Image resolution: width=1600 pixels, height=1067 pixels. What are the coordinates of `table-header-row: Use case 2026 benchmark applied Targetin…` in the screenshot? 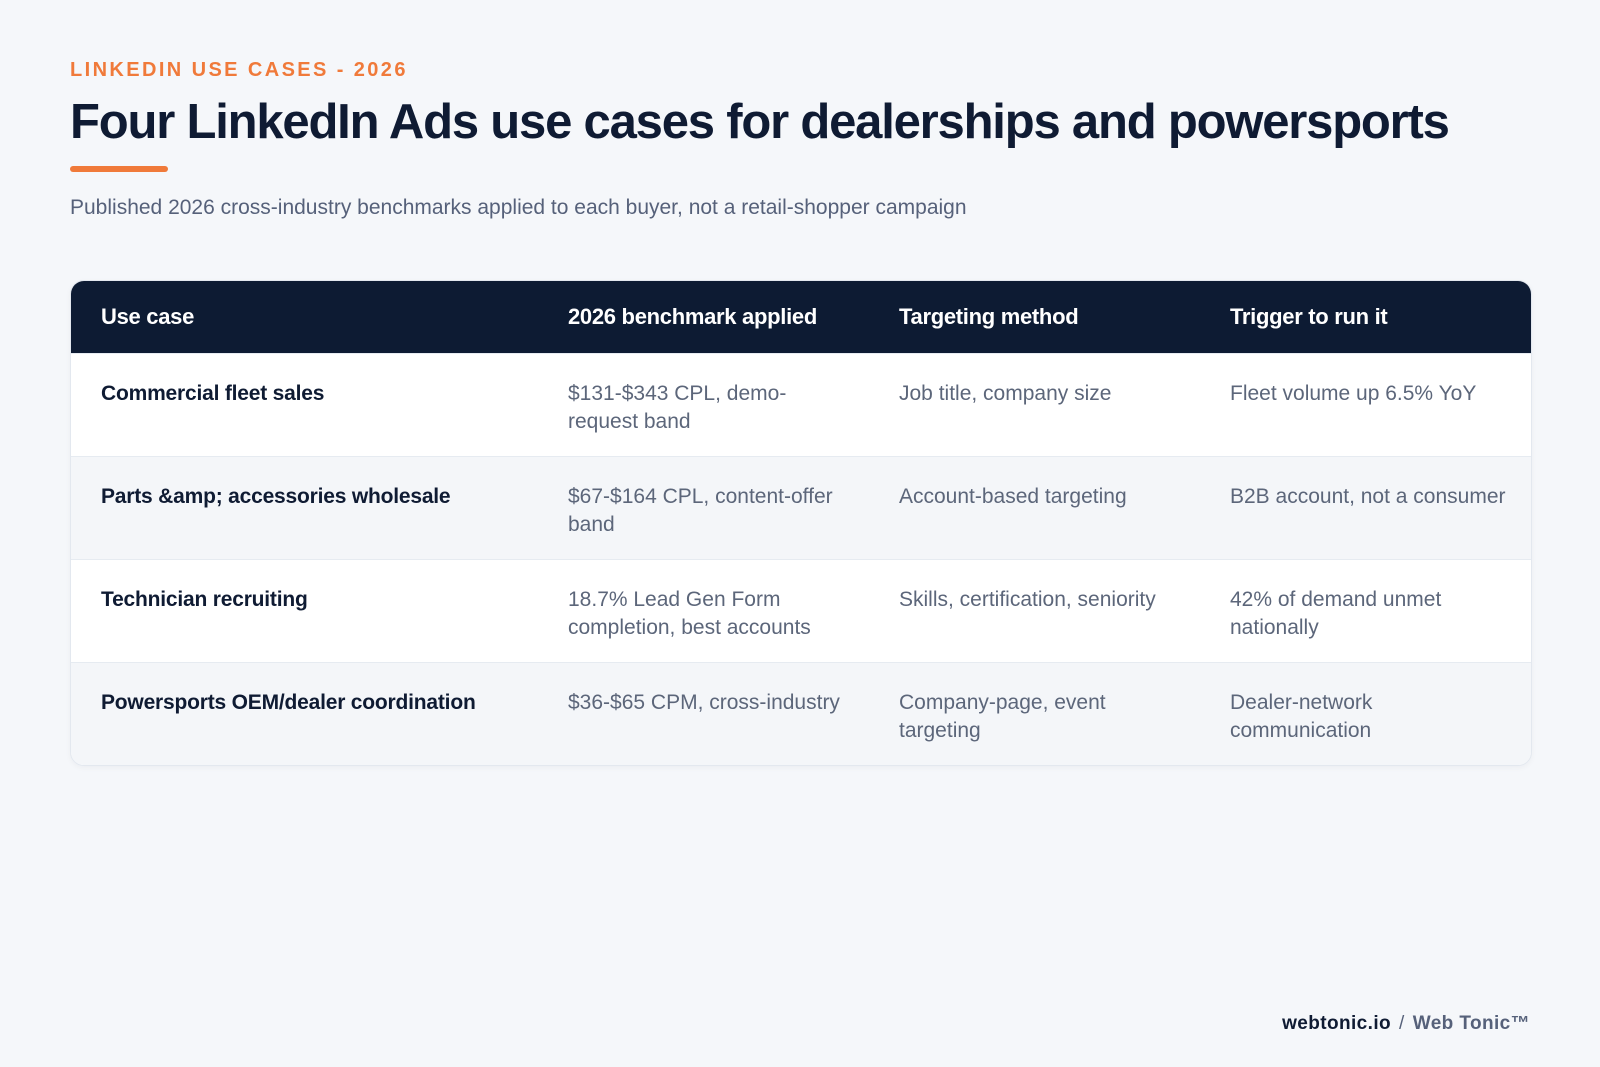 It's located at (801, 317).